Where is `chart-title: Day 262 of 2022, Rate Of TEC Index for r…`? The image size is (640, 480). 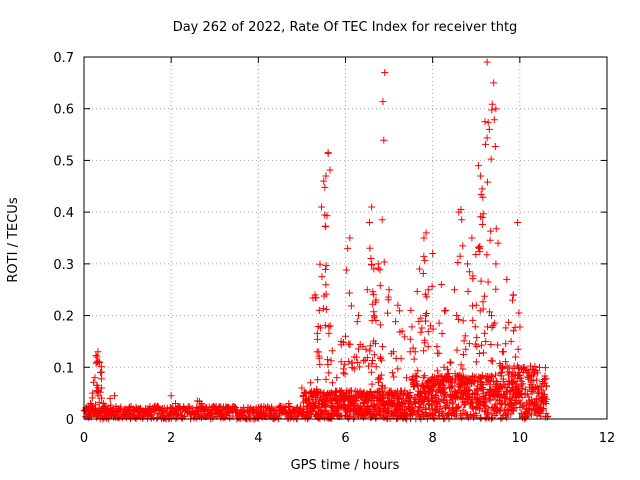
chart-title: Day 262 of 2022, Rate Of TEC Index for r… is located at coordinates (345, 27).